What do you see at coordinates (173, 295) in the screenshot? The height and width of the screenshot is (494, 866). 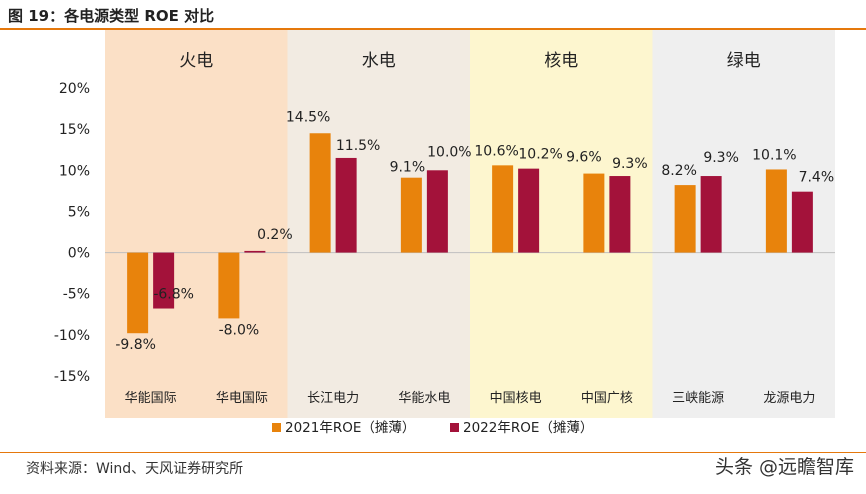 I see `data-label-2022: -6.8%` at bounding box center [173, 295].